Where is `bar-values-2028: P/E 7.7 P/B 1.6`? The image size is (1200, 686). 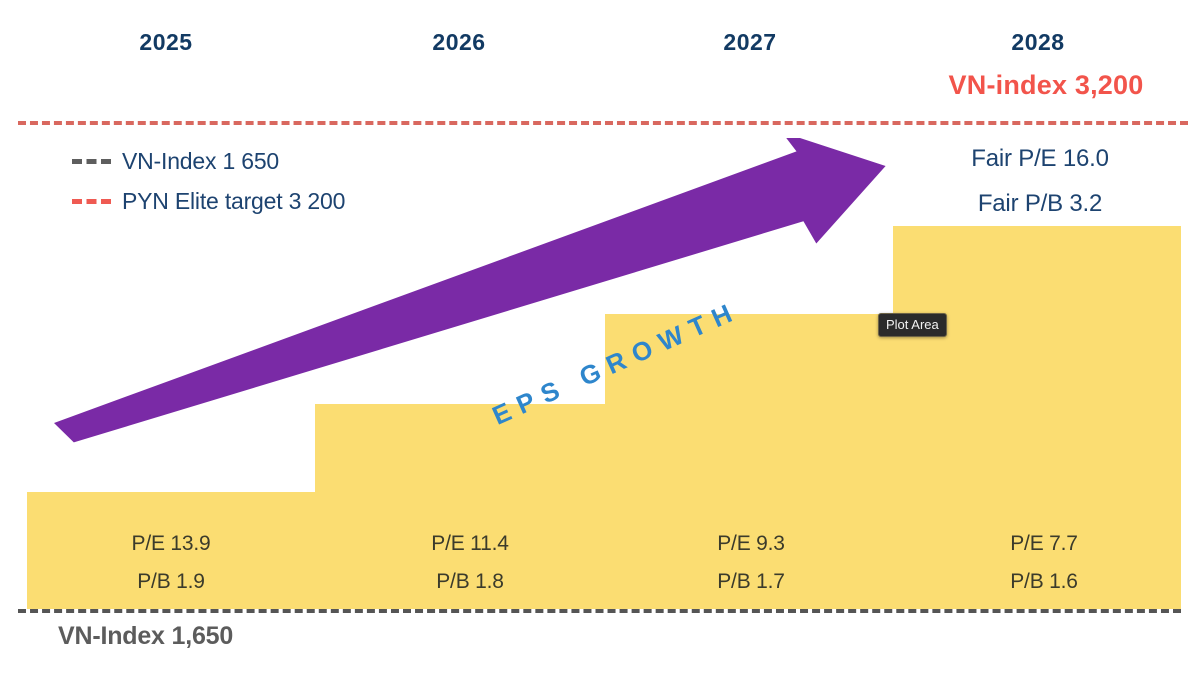 bar-values-2028: P/E 7.7 P/B 1.6 is located at coordinates (1044, 563).